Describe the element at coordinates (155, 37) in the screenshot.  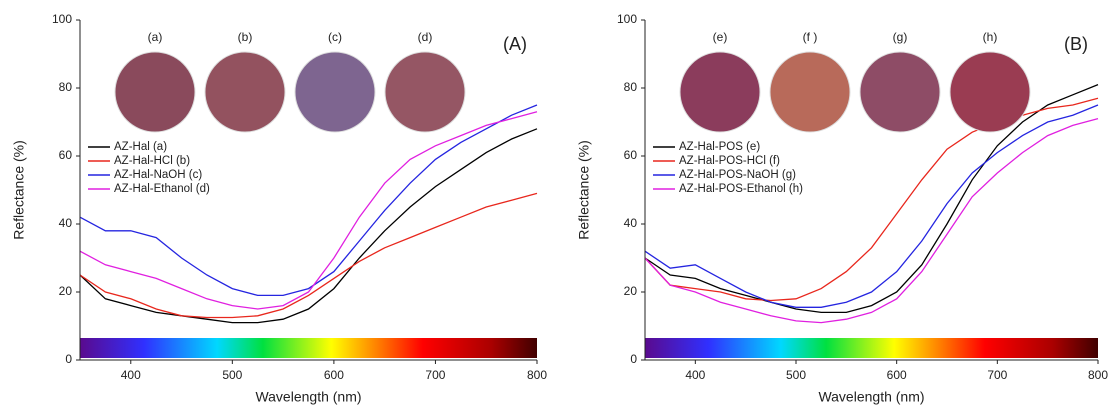
I see `photo-label: (a)` at that location.